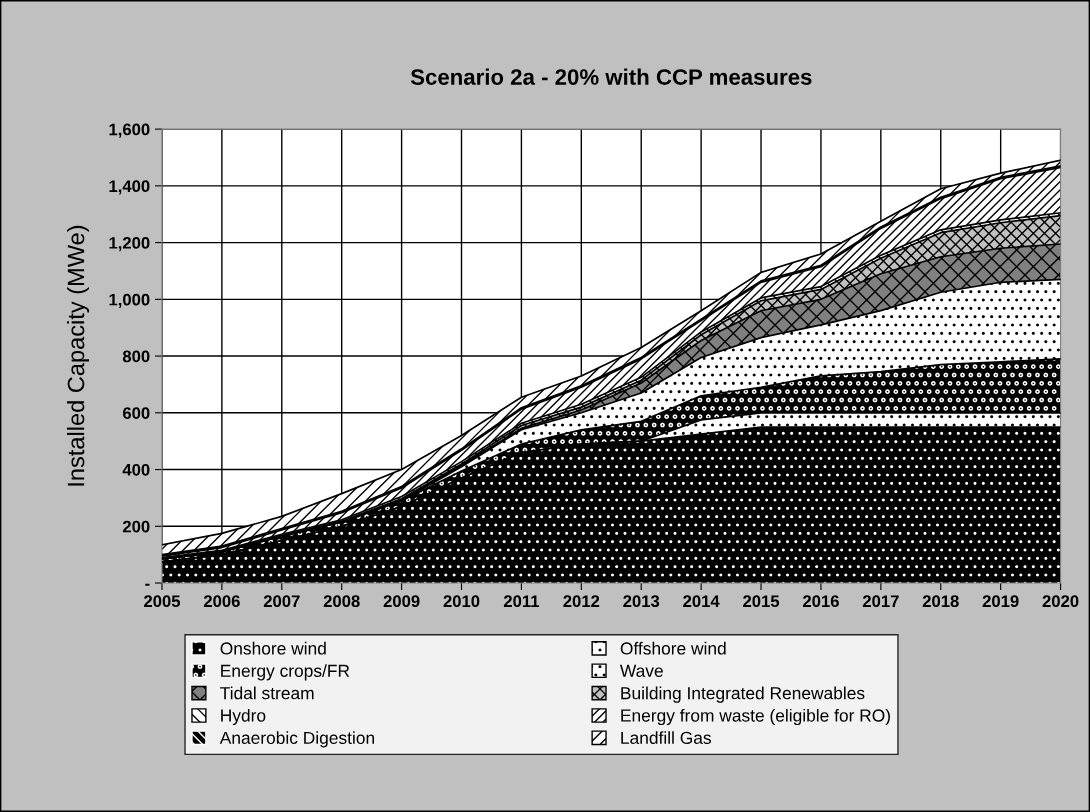 The image size is (1090, 812). I want to click on x-tick-label: 2007, so click(281, 601).